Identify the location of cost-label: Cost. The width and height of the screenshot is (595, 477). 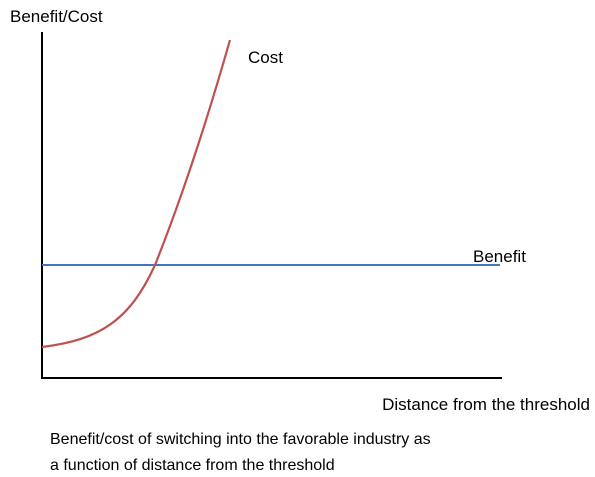
(265, 57).